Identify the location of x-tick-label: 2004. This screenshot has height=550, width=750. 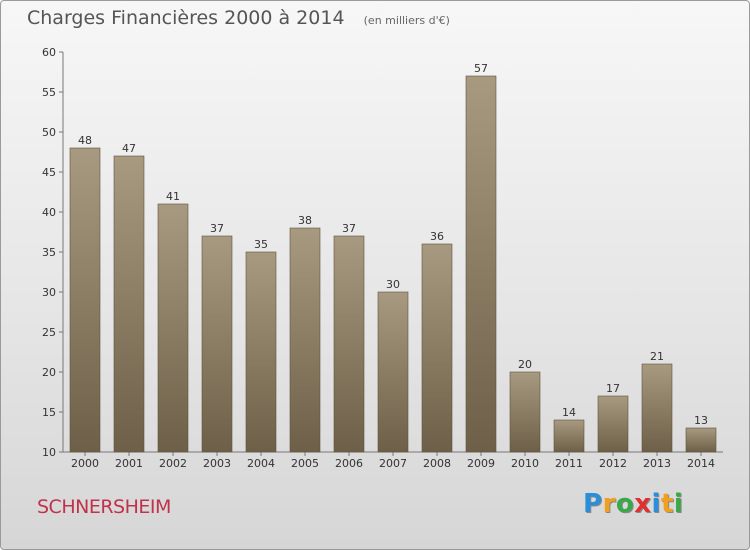
(261, 463).